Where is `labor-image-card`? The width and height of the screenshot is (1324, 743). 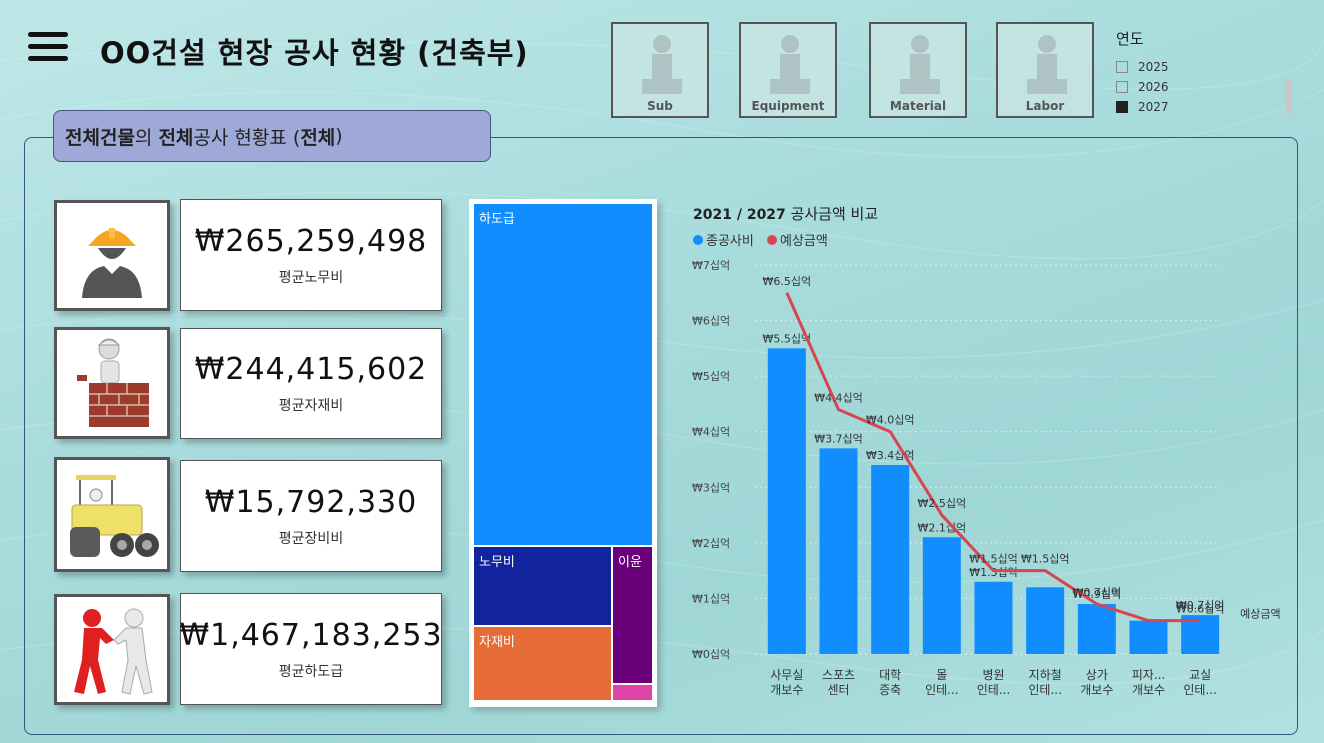 labor-image-card is located at coordinates (112, 255).